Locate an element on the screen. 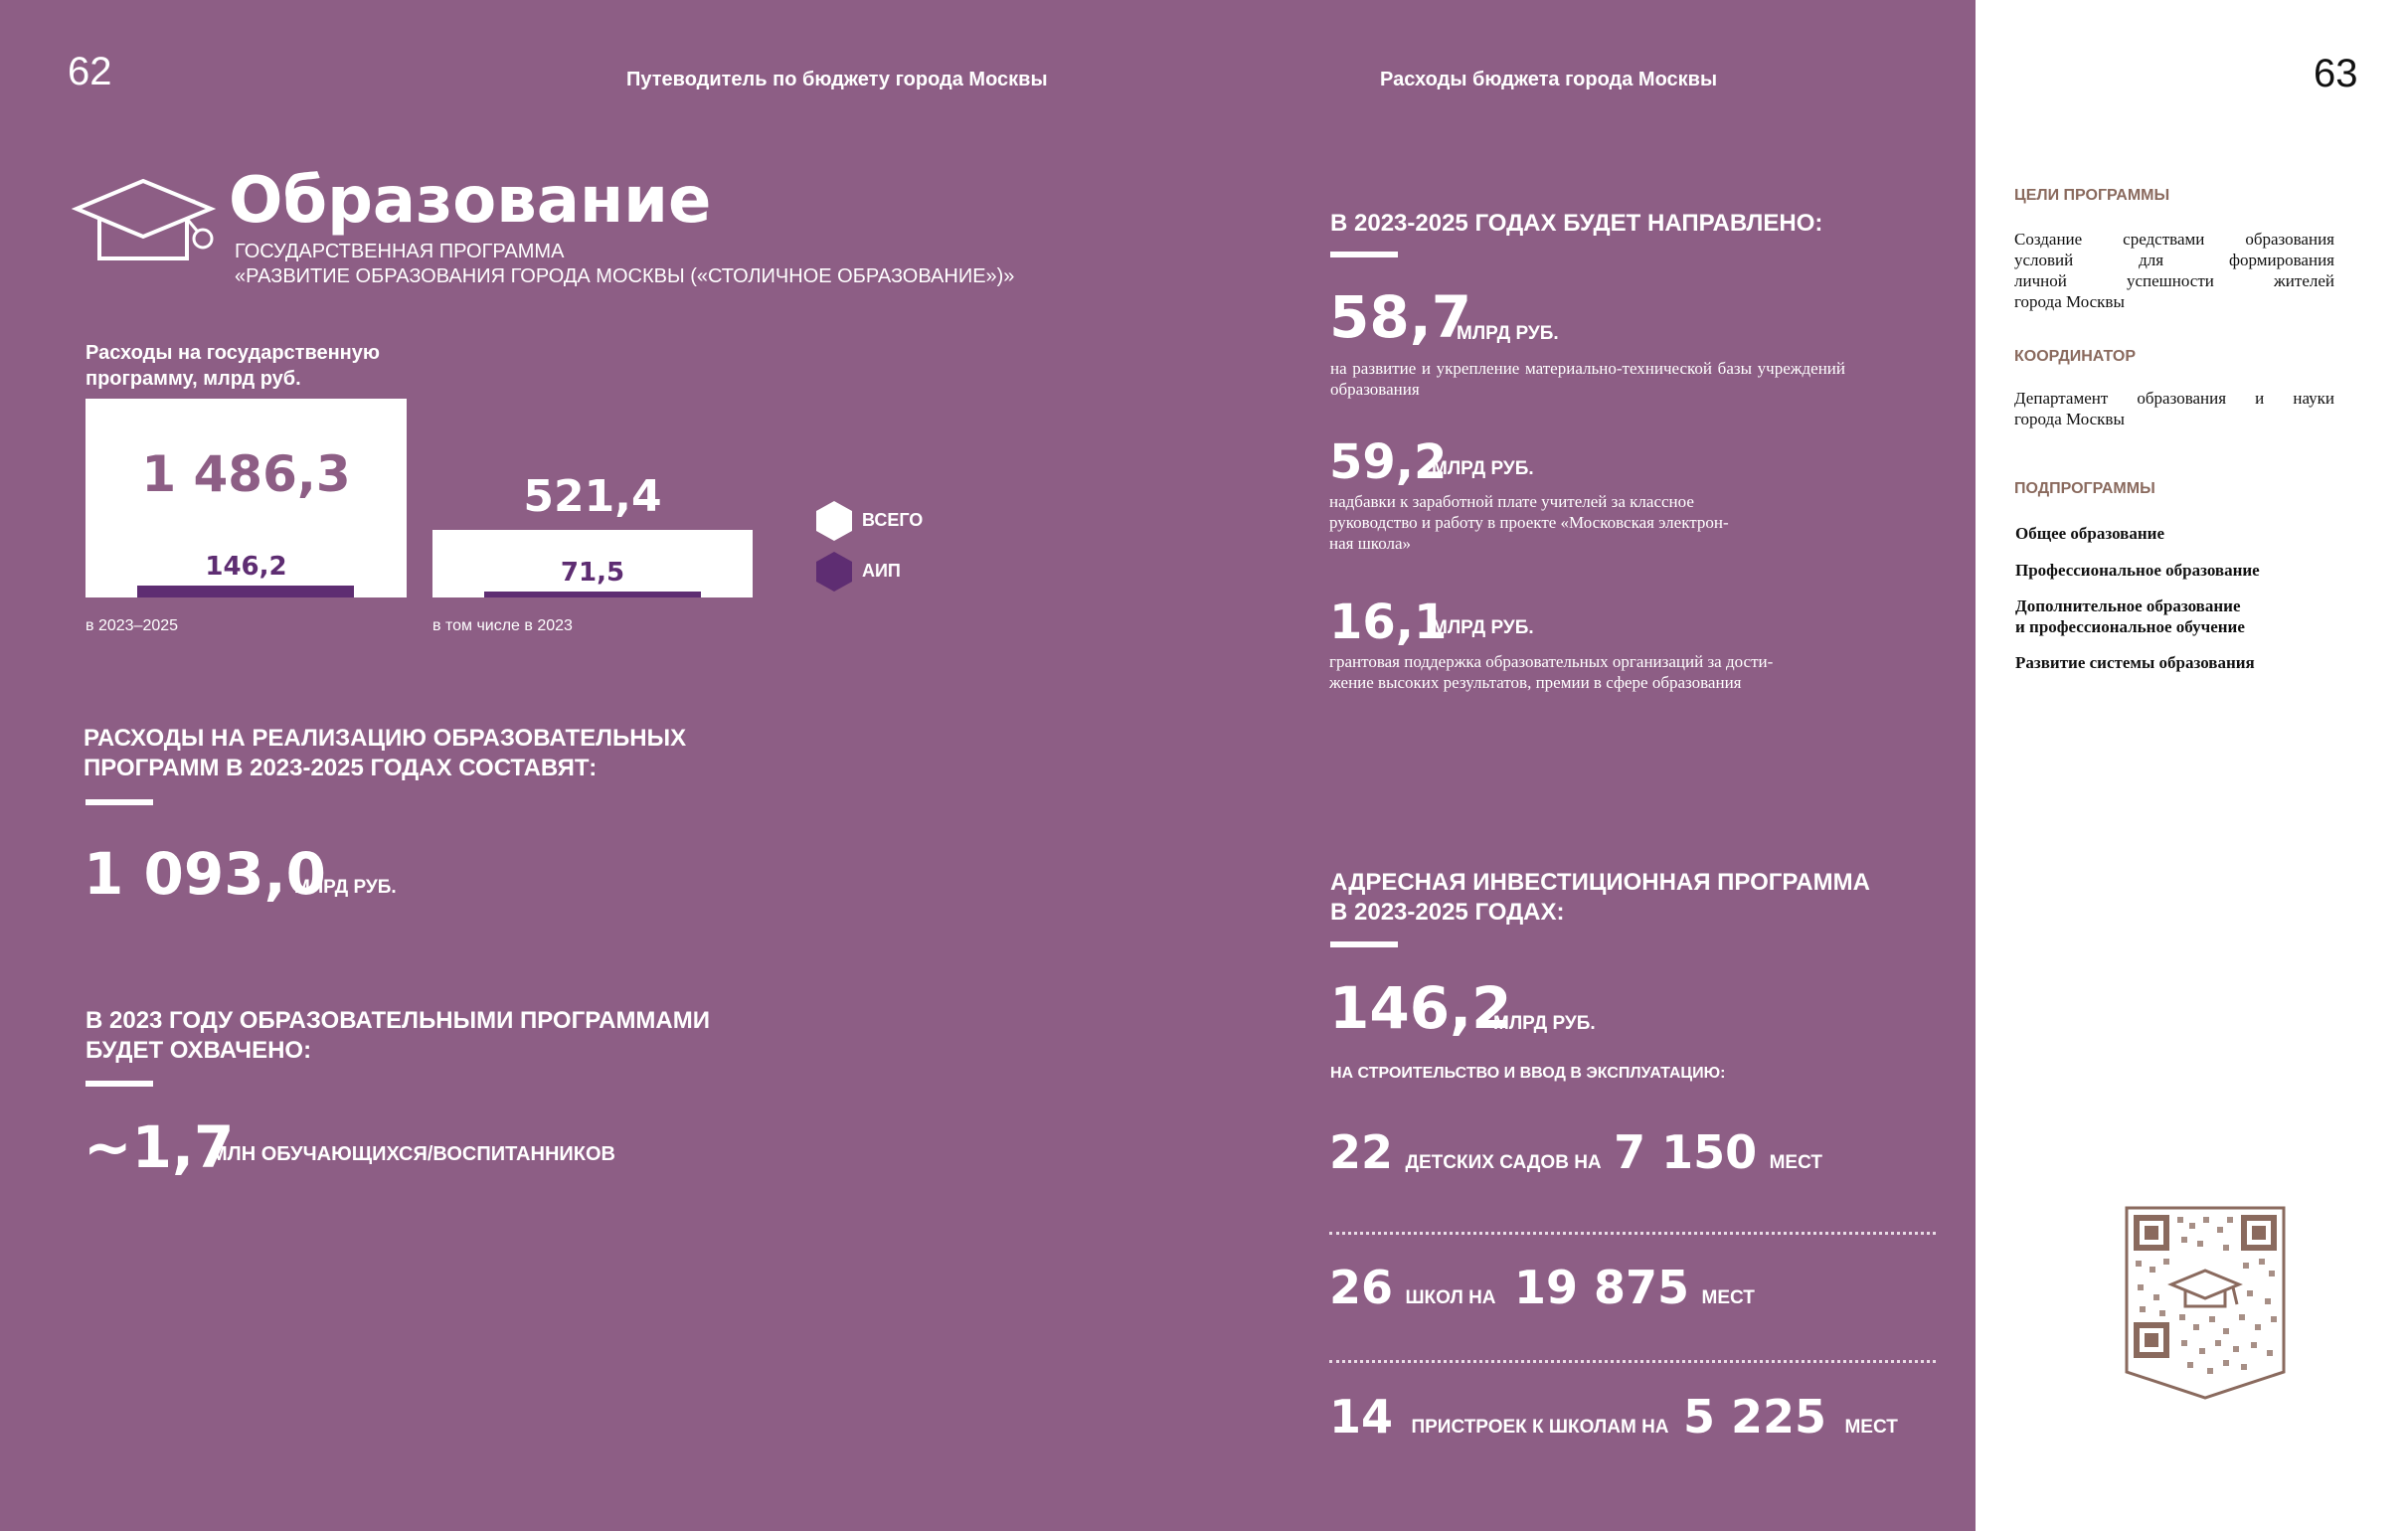 Image resolution: width=2408 pixels, height=1531 pixels. programs-accent-bar is located at coordinates (119, 802).